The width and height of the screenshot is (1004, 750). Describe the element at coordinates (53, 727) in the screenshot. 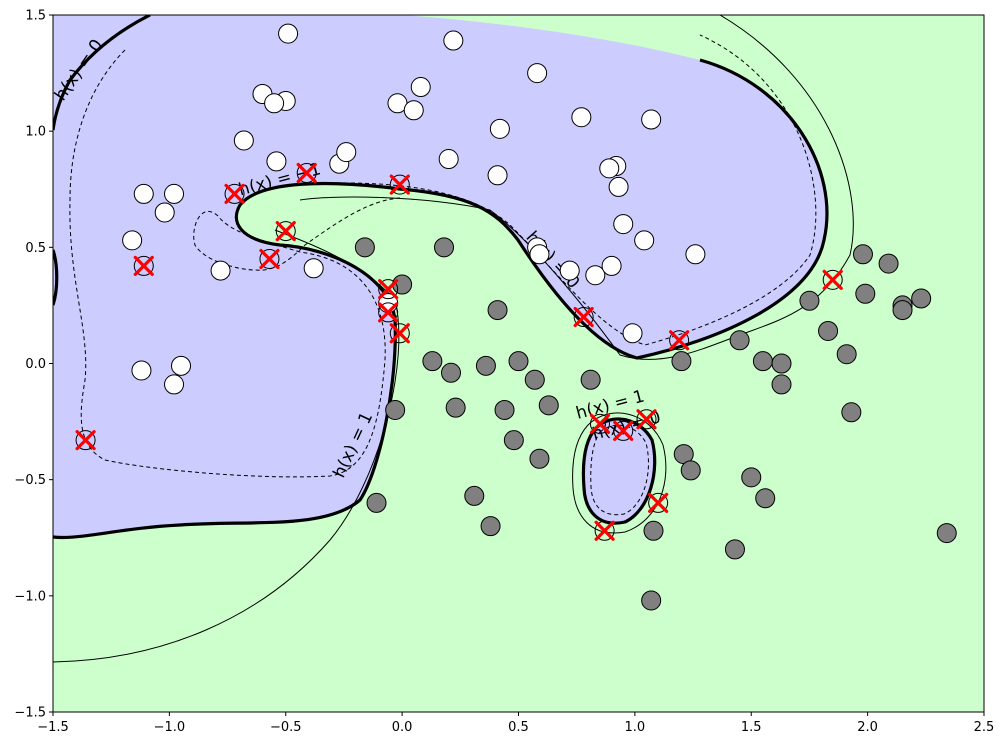

I see `x-tick-label: −1.5` at that location.